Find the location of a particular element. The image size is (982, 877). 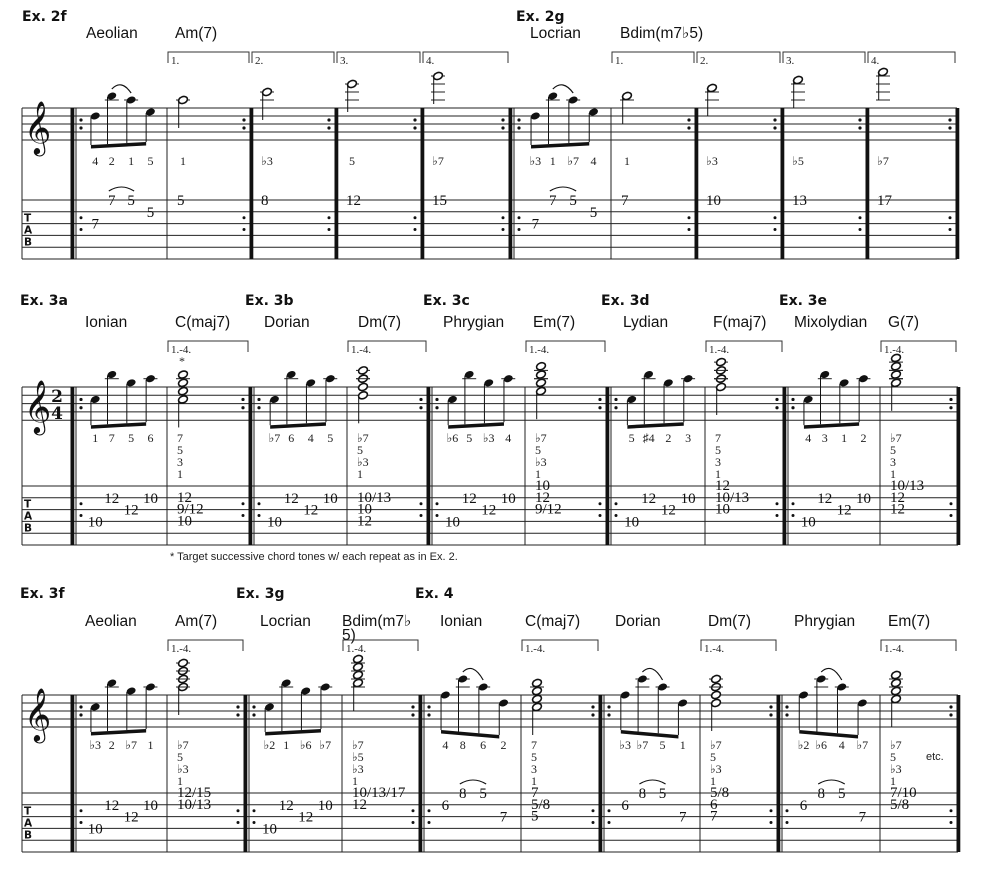

scale-degree: ♭3 is located at coordinates (489, 438).